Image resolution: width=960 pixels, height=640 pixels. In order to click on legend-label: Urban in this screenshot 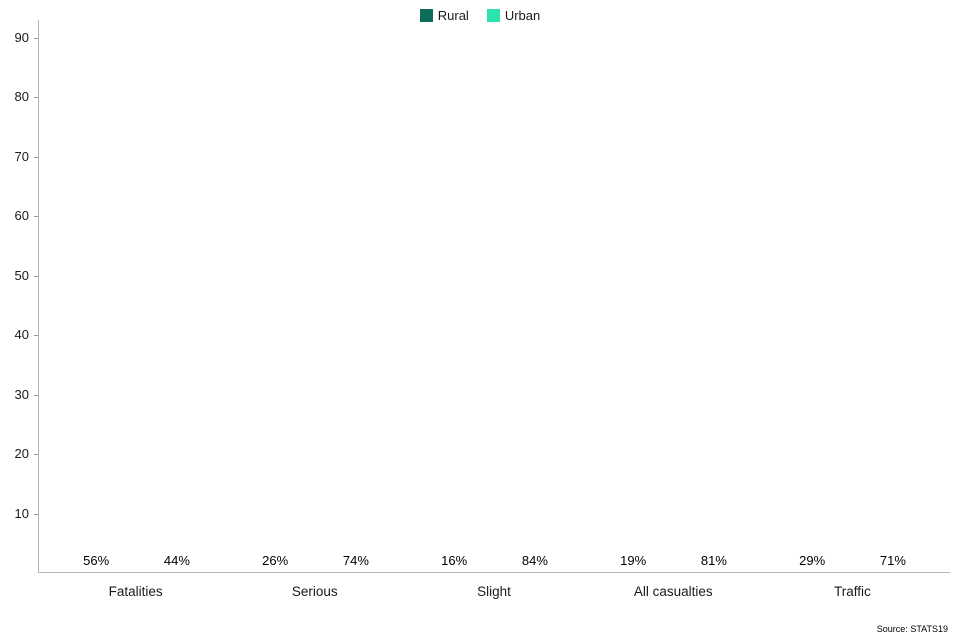, I will do `click(522, 15)`.